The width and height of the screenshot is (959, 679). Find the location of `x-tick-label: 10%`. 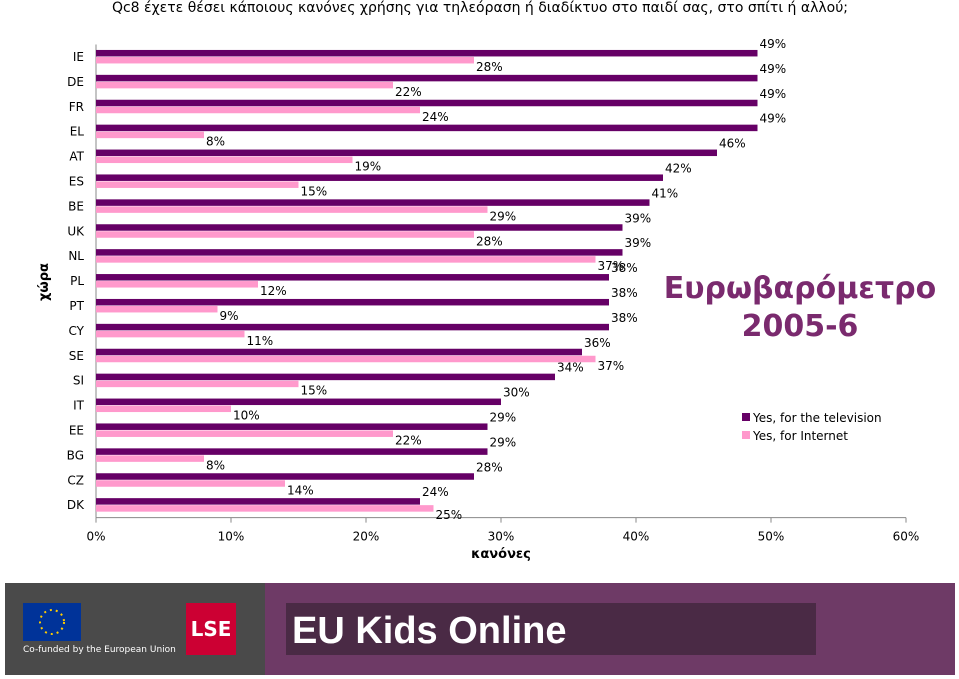

x-tick-label: 10% is located at coordinates (231, 537).